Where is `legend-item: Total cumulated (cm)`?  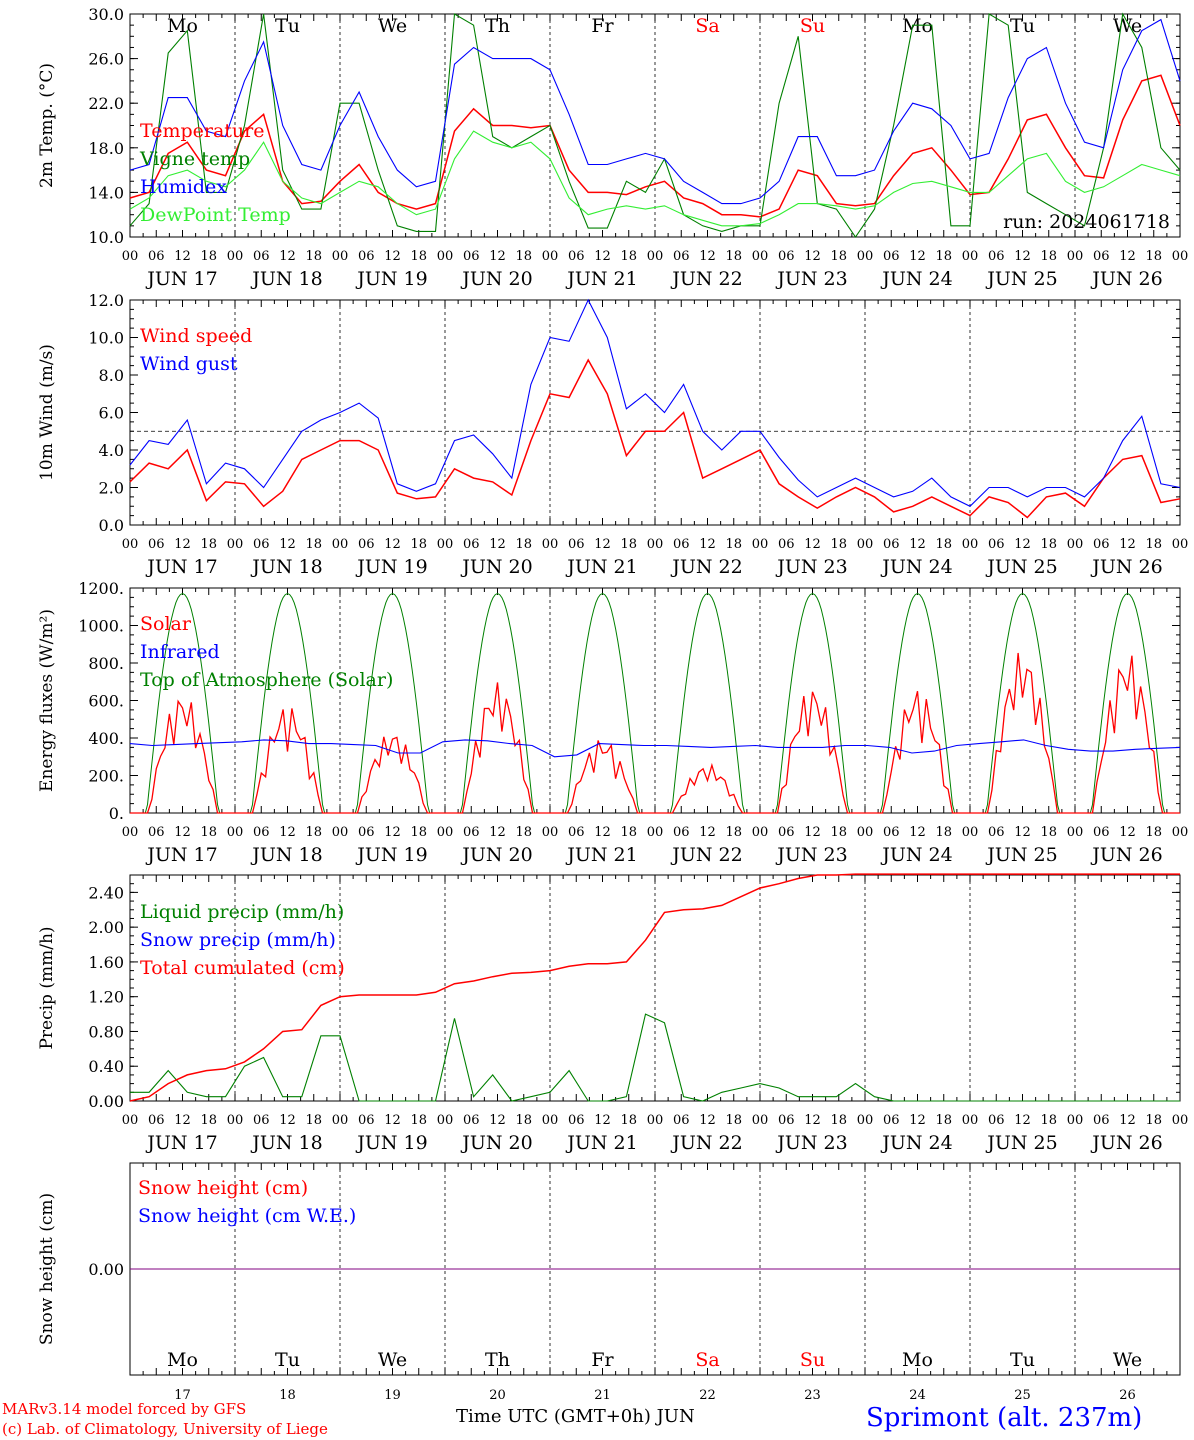
legend-item: Total cumulated (cm) is located at coordinates (242, 968).